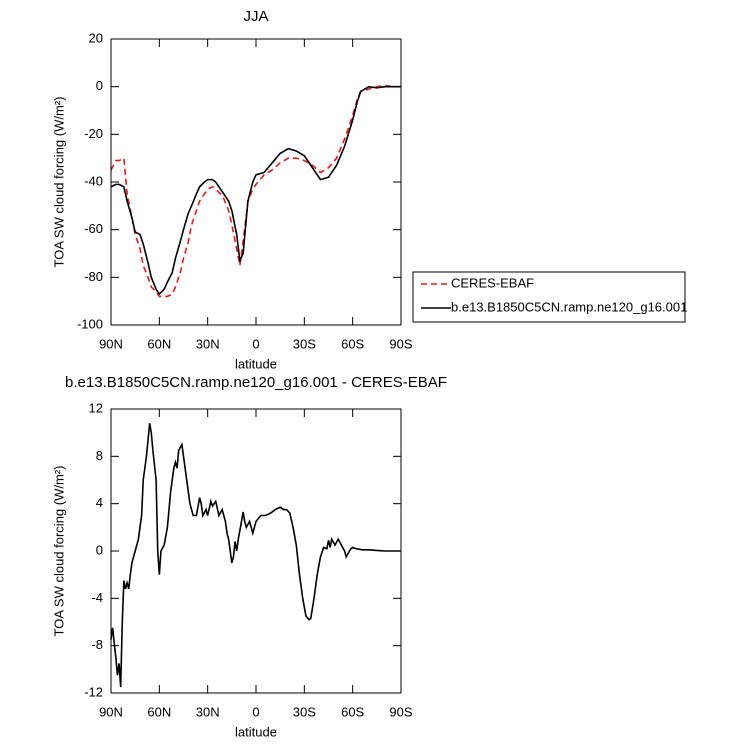 This screenshot has height=745, width=733. I want to click on legend-box, so click(549, 297).